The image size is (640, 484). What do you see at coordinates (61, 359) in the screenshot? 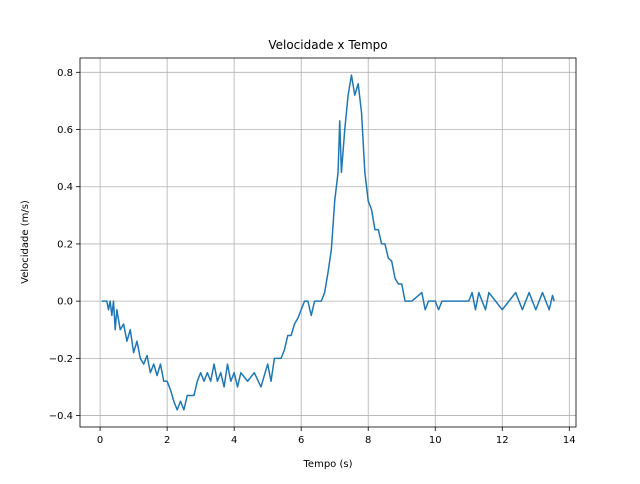
I see `y-tick-label: −0.2` at bounding box center [61, 359].